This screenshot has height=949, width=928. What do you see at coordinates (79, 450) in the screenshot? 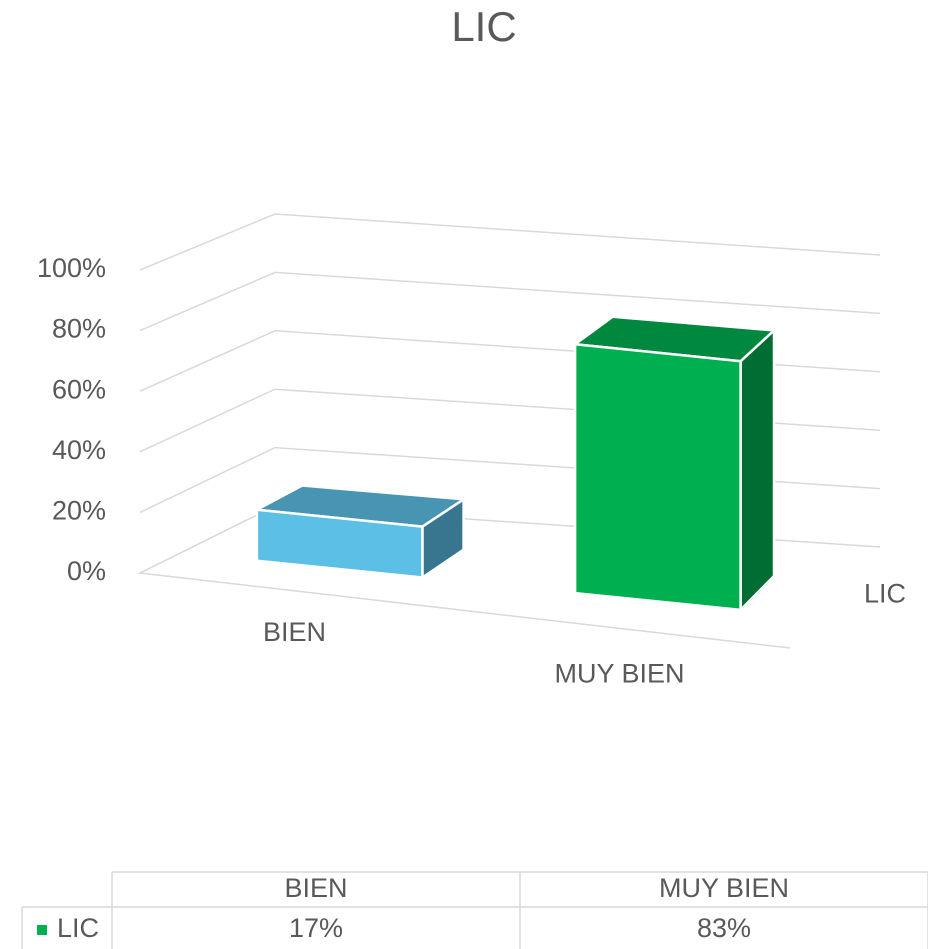
I see `y-tick-label: 40%` at bounding box center [79, 450].